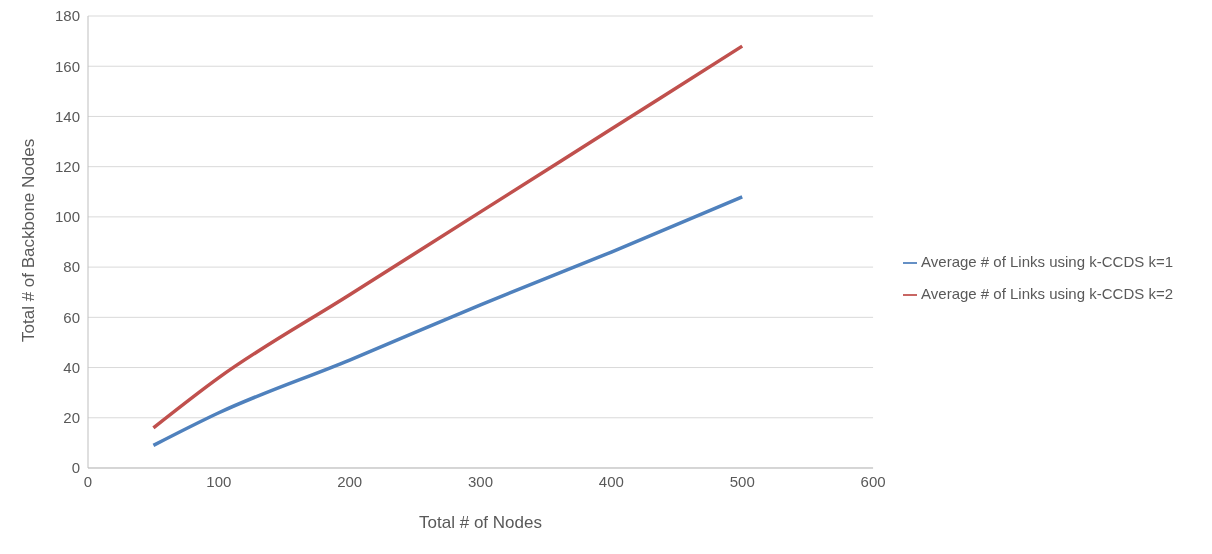  What do you see at coordinates (67, 16) in the screenshot?
I see `y-tick-label: 180` at bounding box center [67, 16].